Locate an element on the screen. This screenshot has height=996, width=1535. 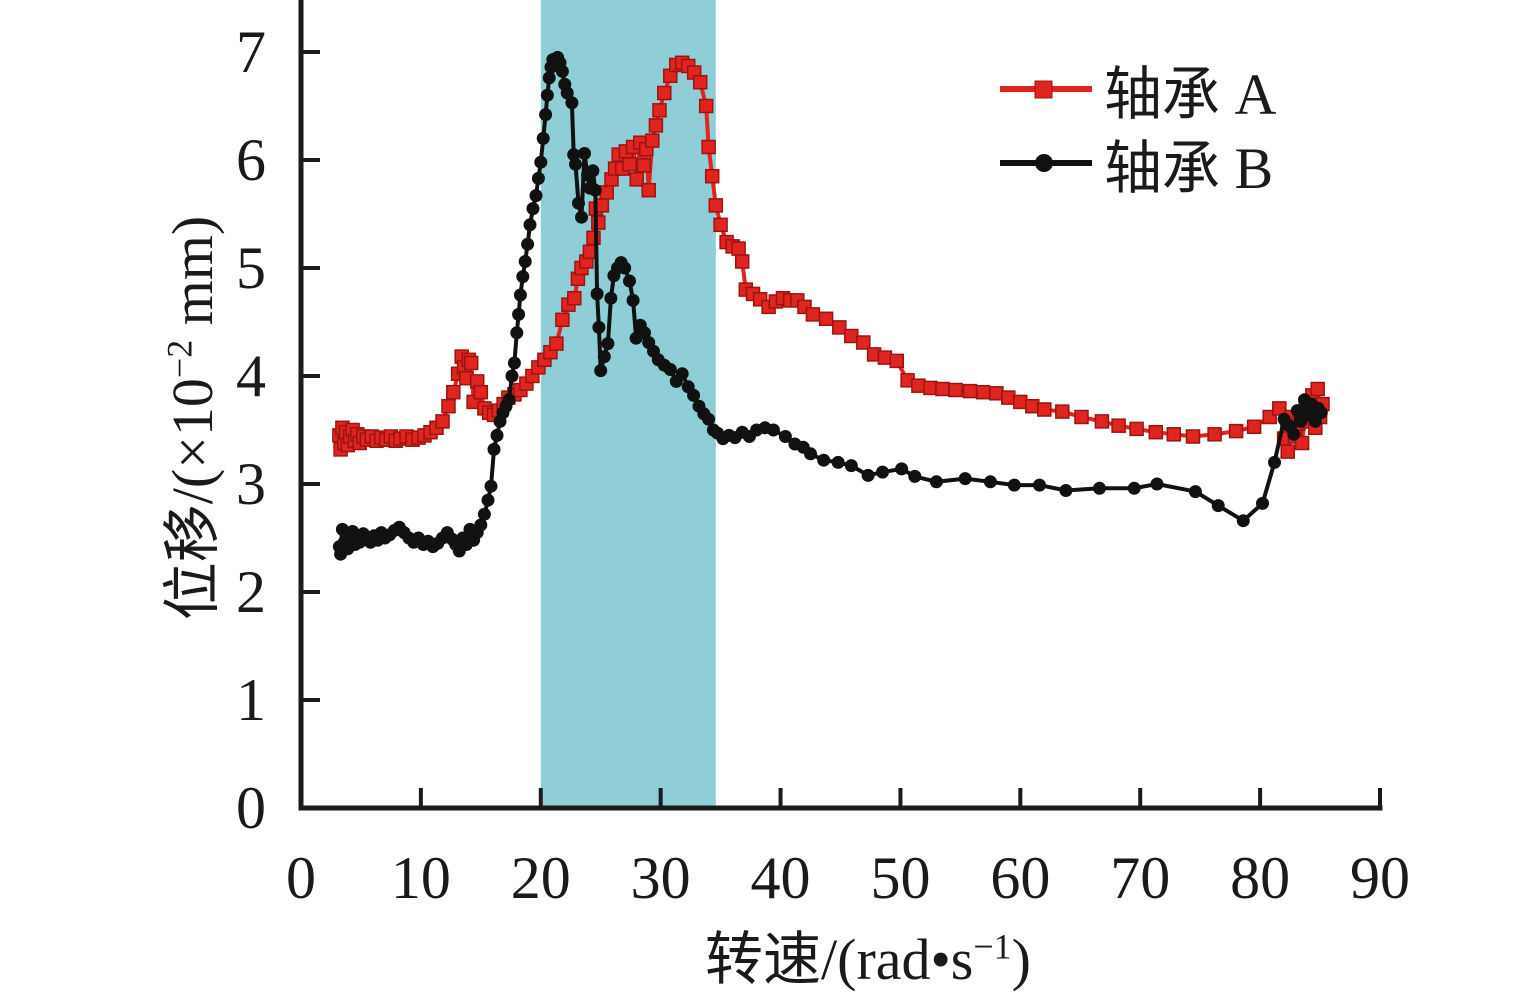
x-axis-label: 转速/(rad•s−1) is located at coordinates (868, 954).